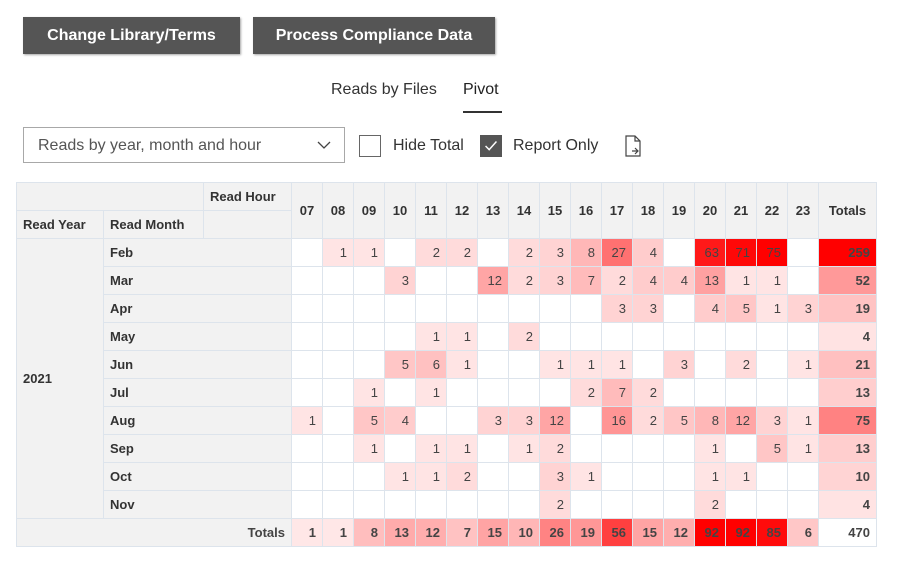 The image size is (903, 569). Describe the element at coordinates (447, 308) in the screenshot. I see `table-row: Apr 3 3 4 5 1 3 19` at that location.